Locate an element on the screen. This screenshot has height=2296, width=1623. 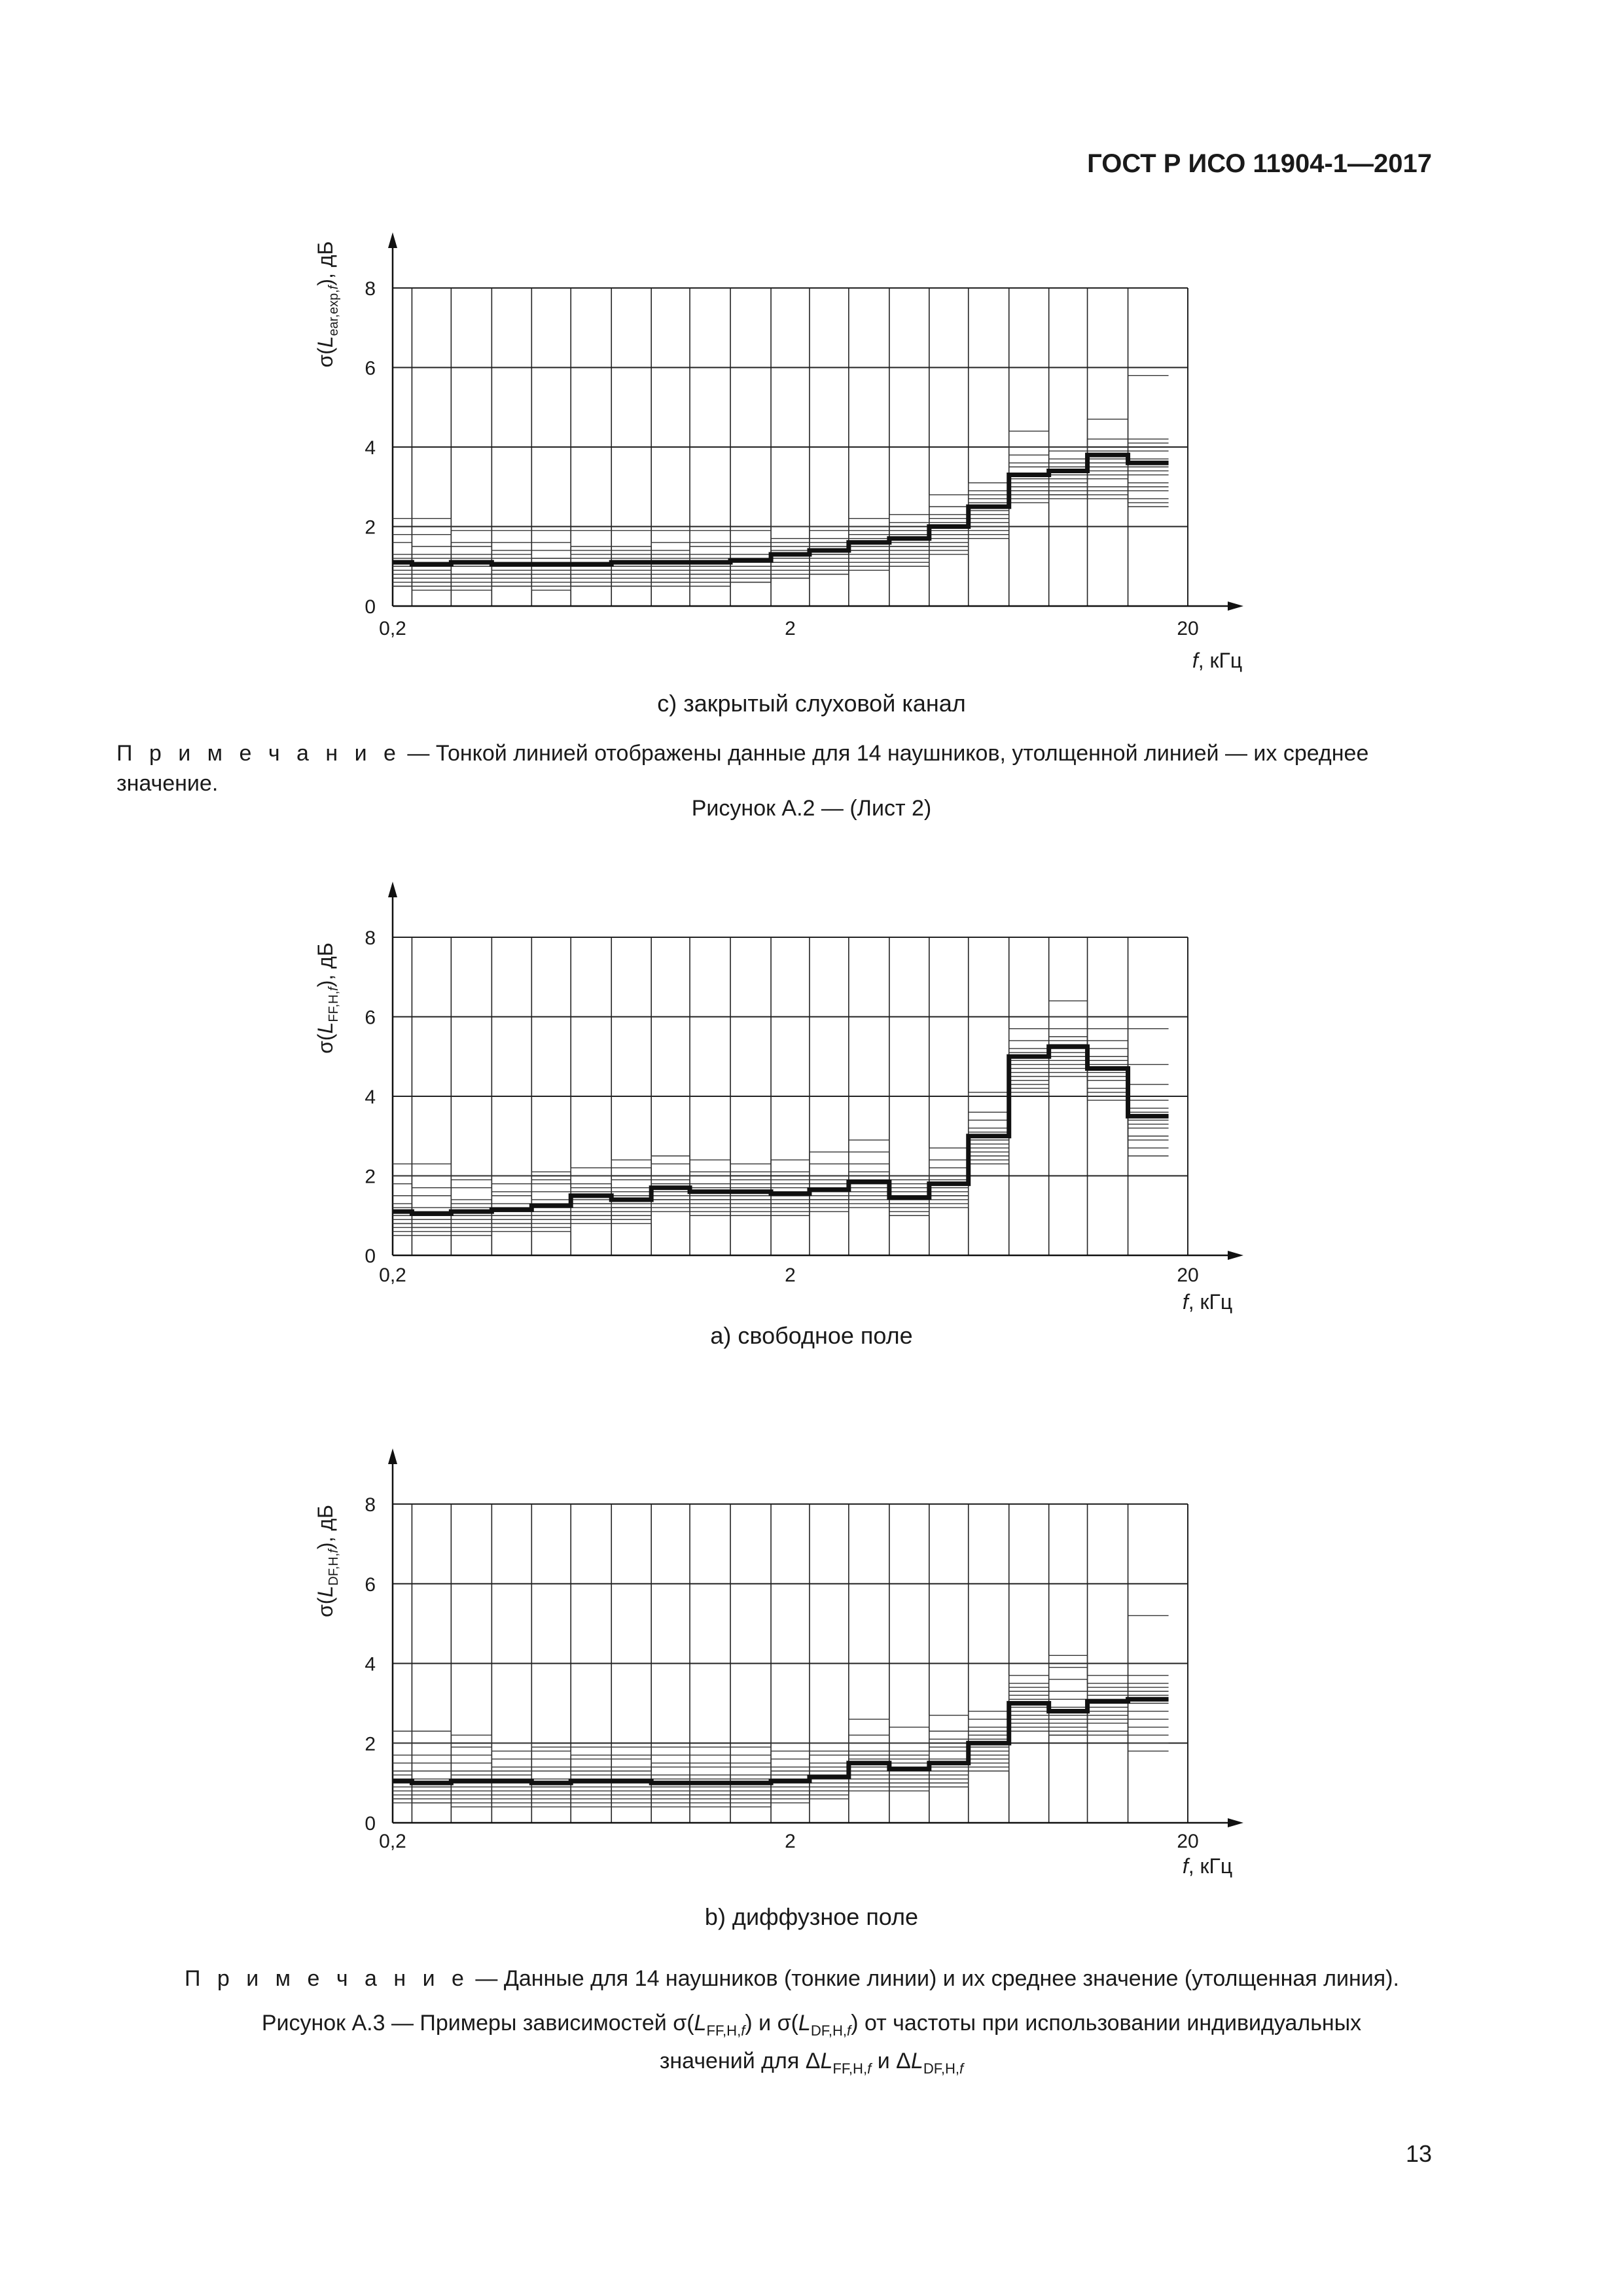
y-axis-label: σ(LDF,H,f), дБ is located at coordinates (327, 1561).